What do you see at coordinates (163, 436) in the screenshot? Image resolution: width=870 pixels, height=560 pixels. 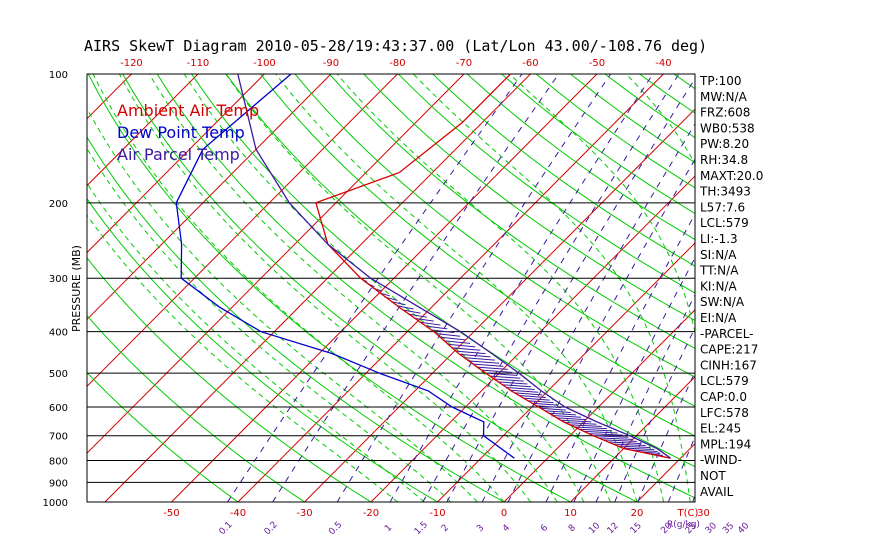 I see `dry-adiabat-line` at bounding box center [163, 436].